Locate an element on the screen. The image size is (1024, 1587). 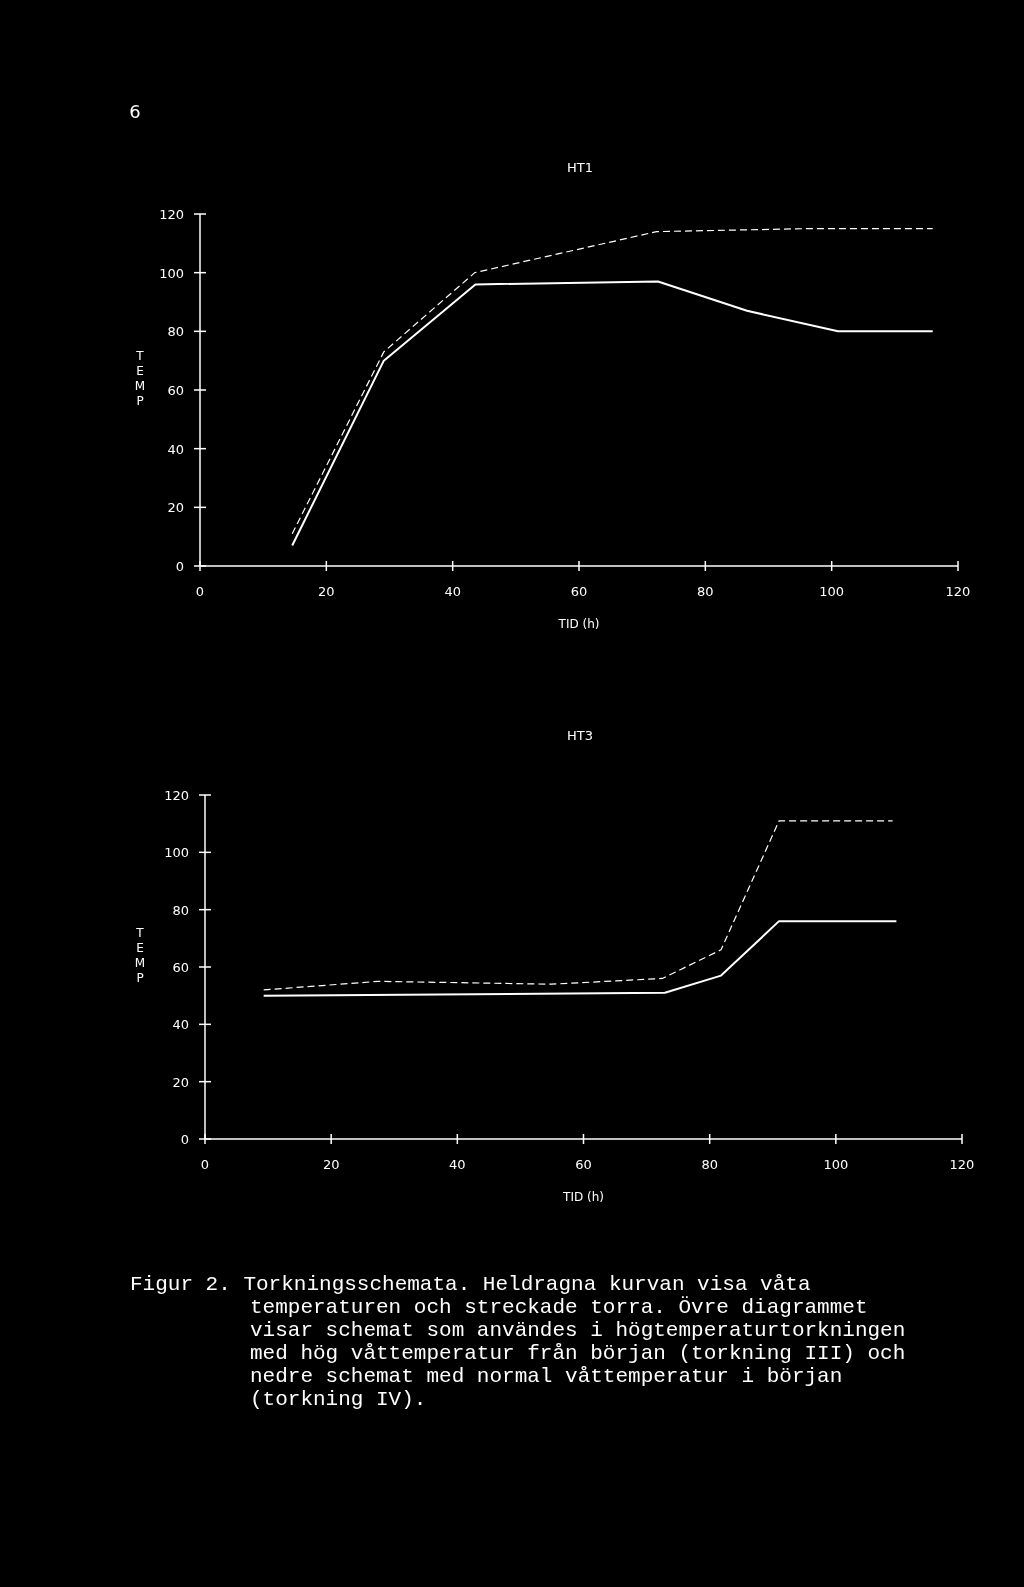
text: Figur 2. Torkningsschemata. Heldragna kurvan visa våta temperaturen och streckade torra. Övre diagrammet visar schemat som användes i högtemperaturtorkningen med hög våttemperatur från början (torkning III) och nedre schemat med normal våttemperatur i början (torkning IV). is located at coordinates (518, 1342).